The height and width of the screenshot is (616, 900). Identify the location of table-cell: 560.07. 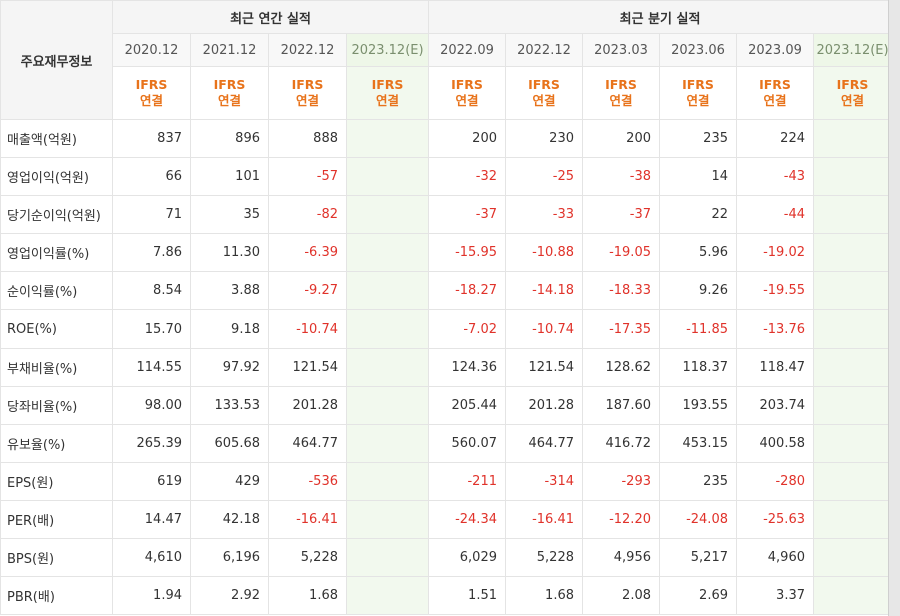
(467, 443).